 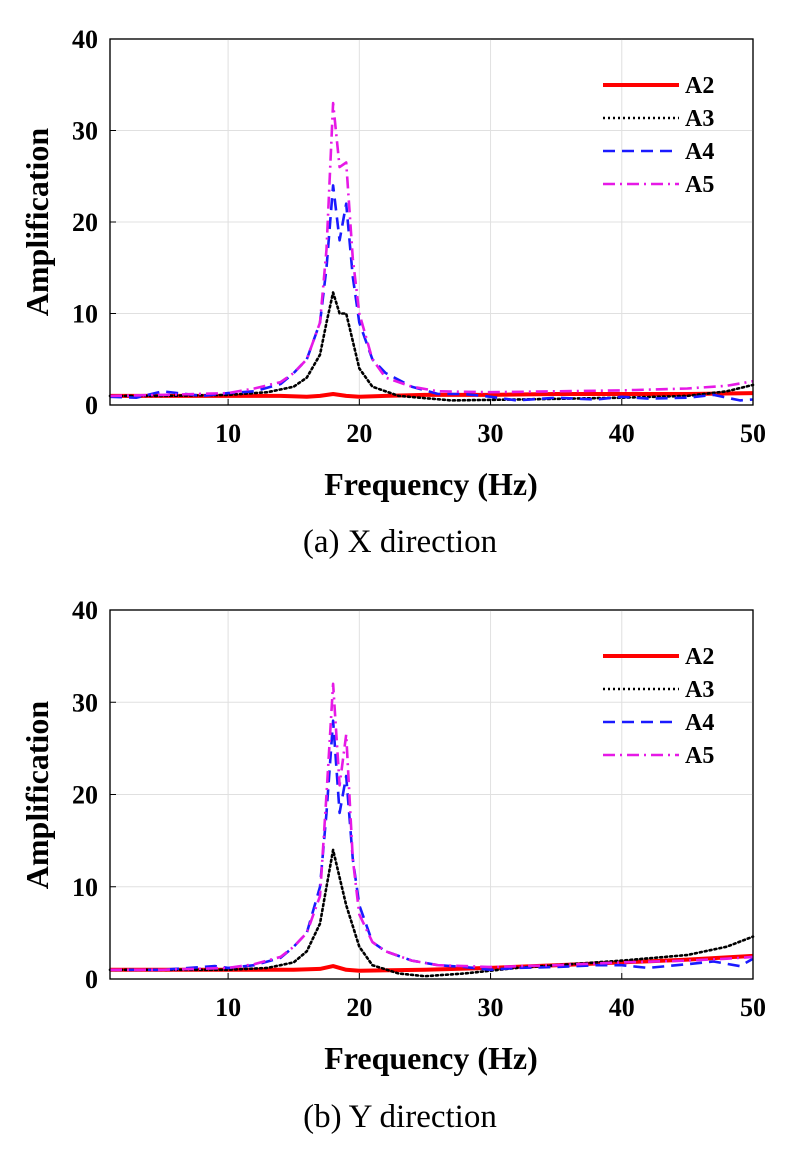 What do you see at coordinates (400, 1117) in the screenshot?
I see `panel-caption: (b) Y direction` at bounding box center [400, 1117].